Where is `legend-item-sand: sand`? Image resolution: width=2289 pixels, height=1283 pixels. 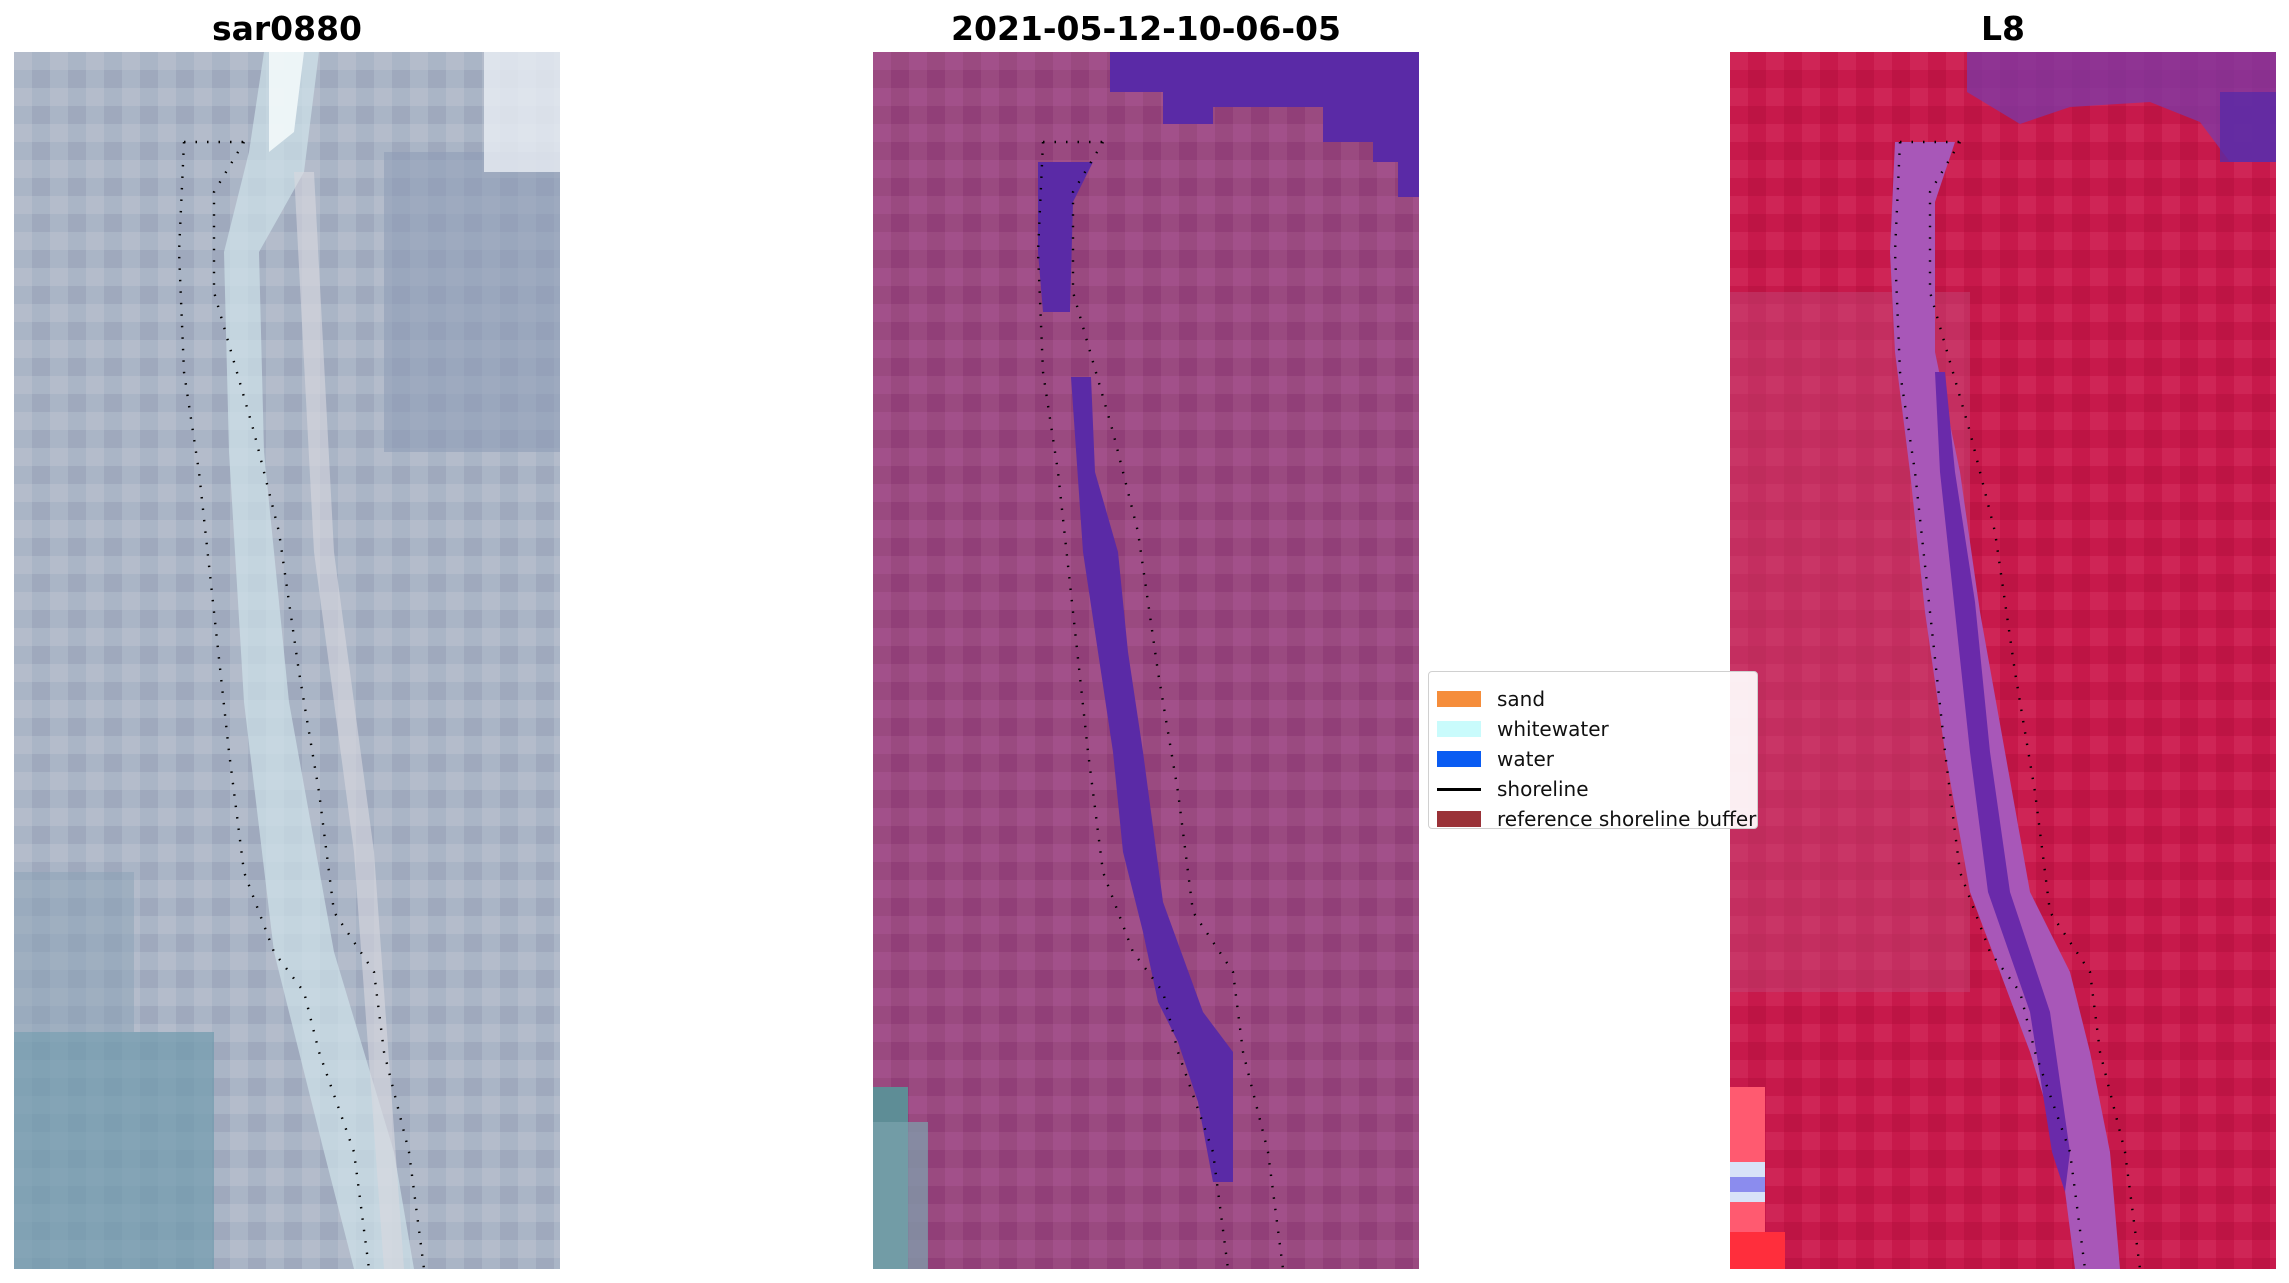 legend-item-sand: sand is located at coordinates (1491, 699).